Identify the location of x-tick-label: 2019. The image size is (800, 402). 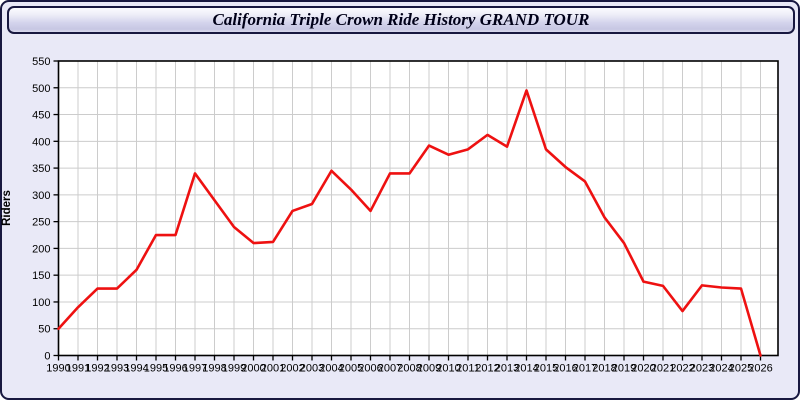
(624, 369).